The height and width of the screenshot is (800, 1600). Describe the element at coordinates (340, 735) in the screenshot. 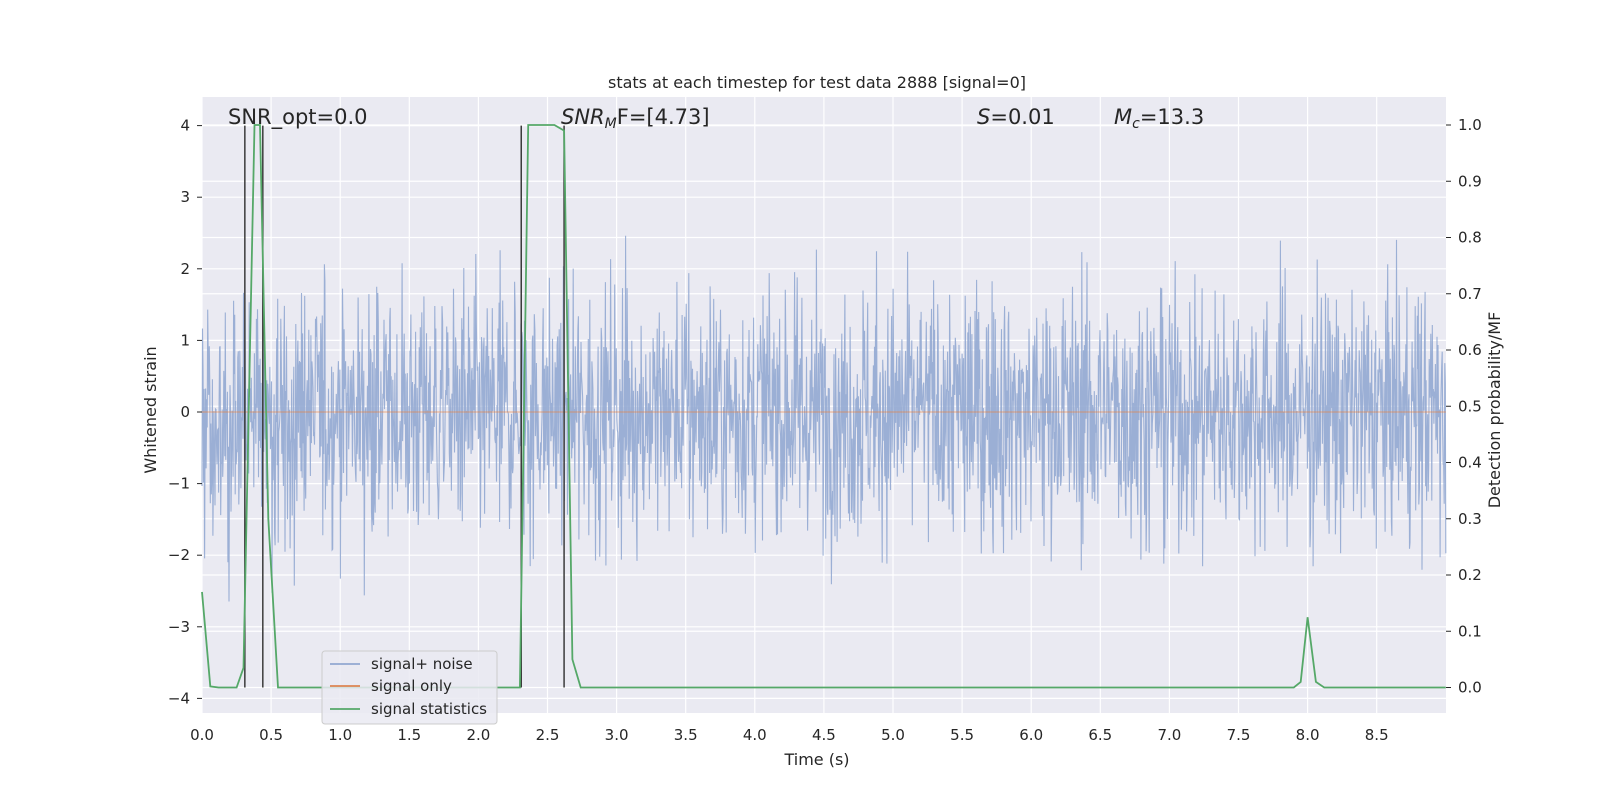

I see `x-tick-label: 1.0` at that location.